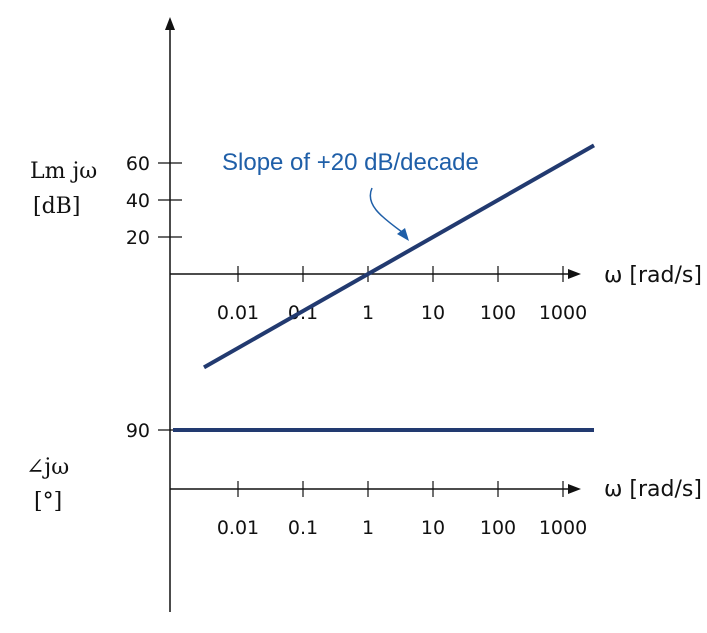 The image size is (707, 633). Describe the element at coordinates (403, 234) in the screenshot. I see `slope-annotation-arrowhead` at that location.